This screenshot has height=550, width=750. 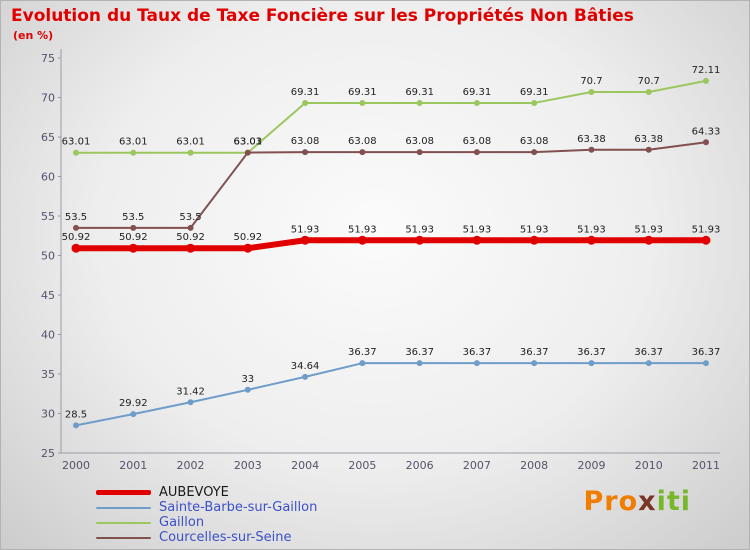 I want to click on x-tick-label: 2006, so click(x=420, y=465).